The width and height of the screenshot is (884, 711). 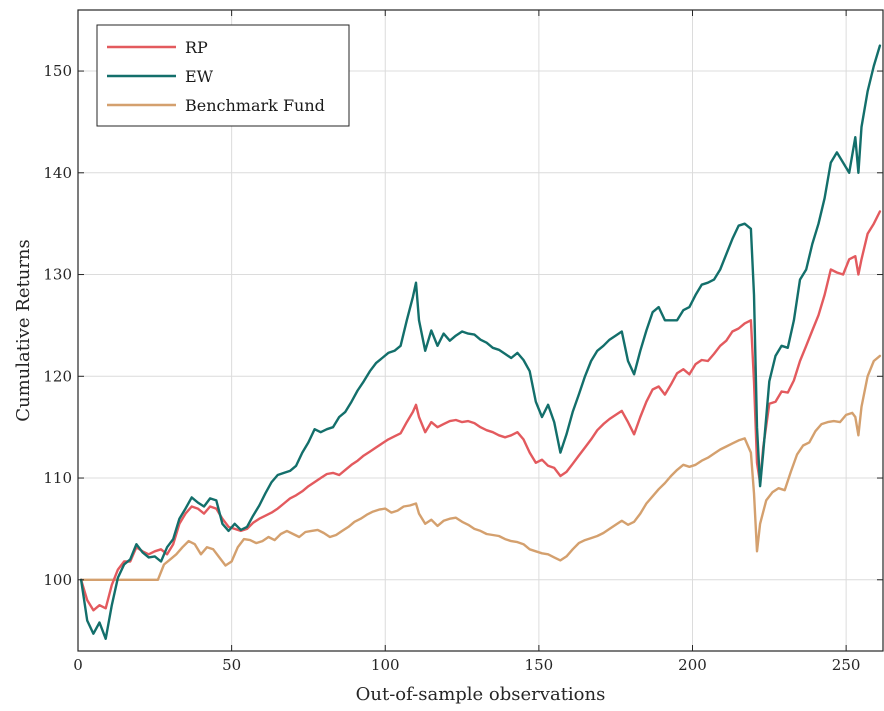 What do you see at coordinates (57, 173) in the screenshot?
I see `y-tick-label: 140` at bounding box center [57, 173].